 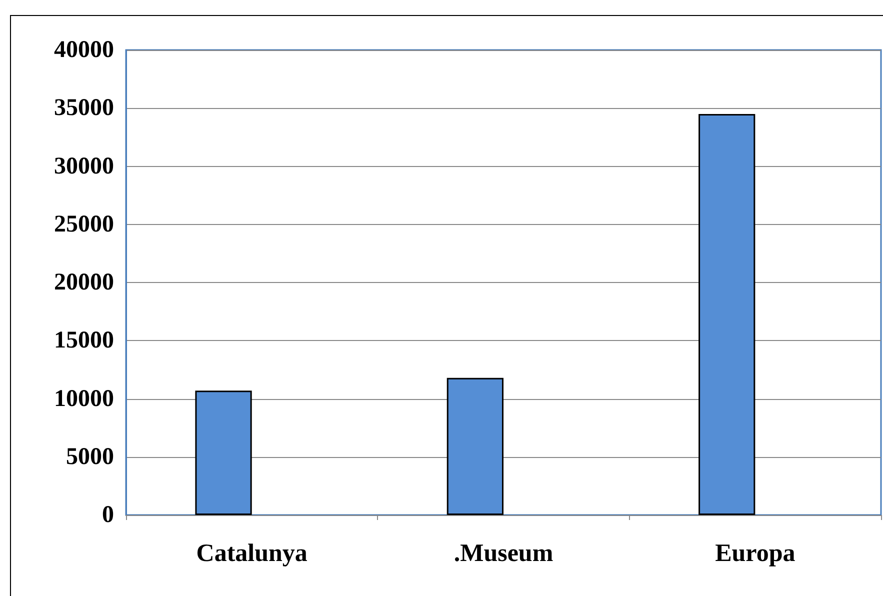 I want to click on y-tick-label: 20000, so click(x=84, y=283).